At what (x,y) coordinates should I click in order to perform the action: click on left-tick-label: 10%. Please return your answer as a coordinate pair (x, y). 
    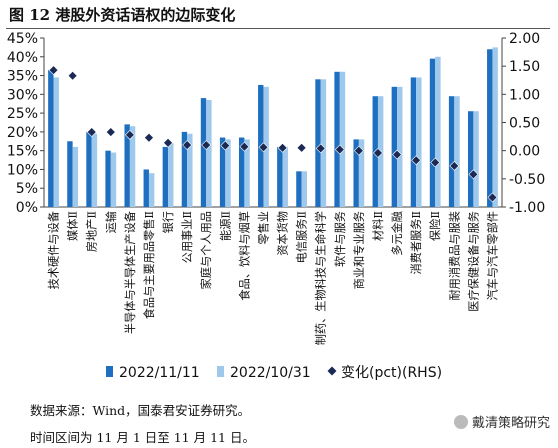
    Looking at the image, I should click on (22, 170).